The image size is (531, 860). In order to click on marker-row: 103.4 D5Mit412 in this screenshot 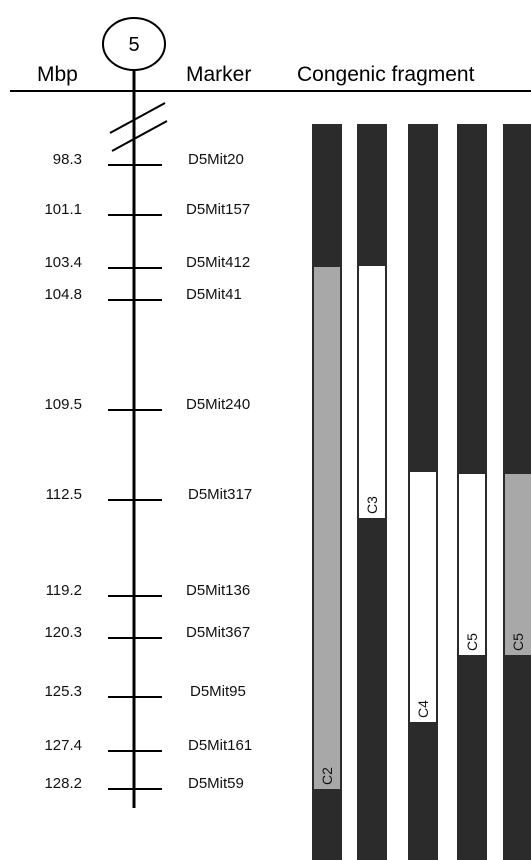, I will do `click(147, 262)`.